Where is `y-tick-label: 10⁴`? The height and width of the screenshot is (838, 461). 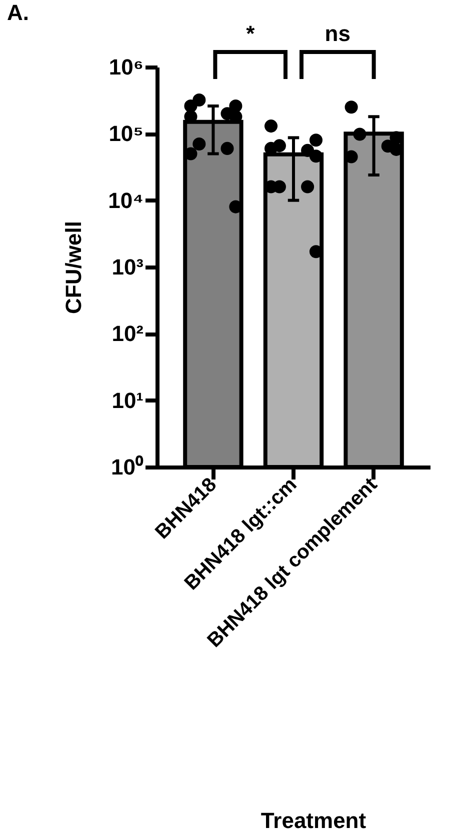
y-tick-label: 10⁴ is located at coordinates (126, 200).